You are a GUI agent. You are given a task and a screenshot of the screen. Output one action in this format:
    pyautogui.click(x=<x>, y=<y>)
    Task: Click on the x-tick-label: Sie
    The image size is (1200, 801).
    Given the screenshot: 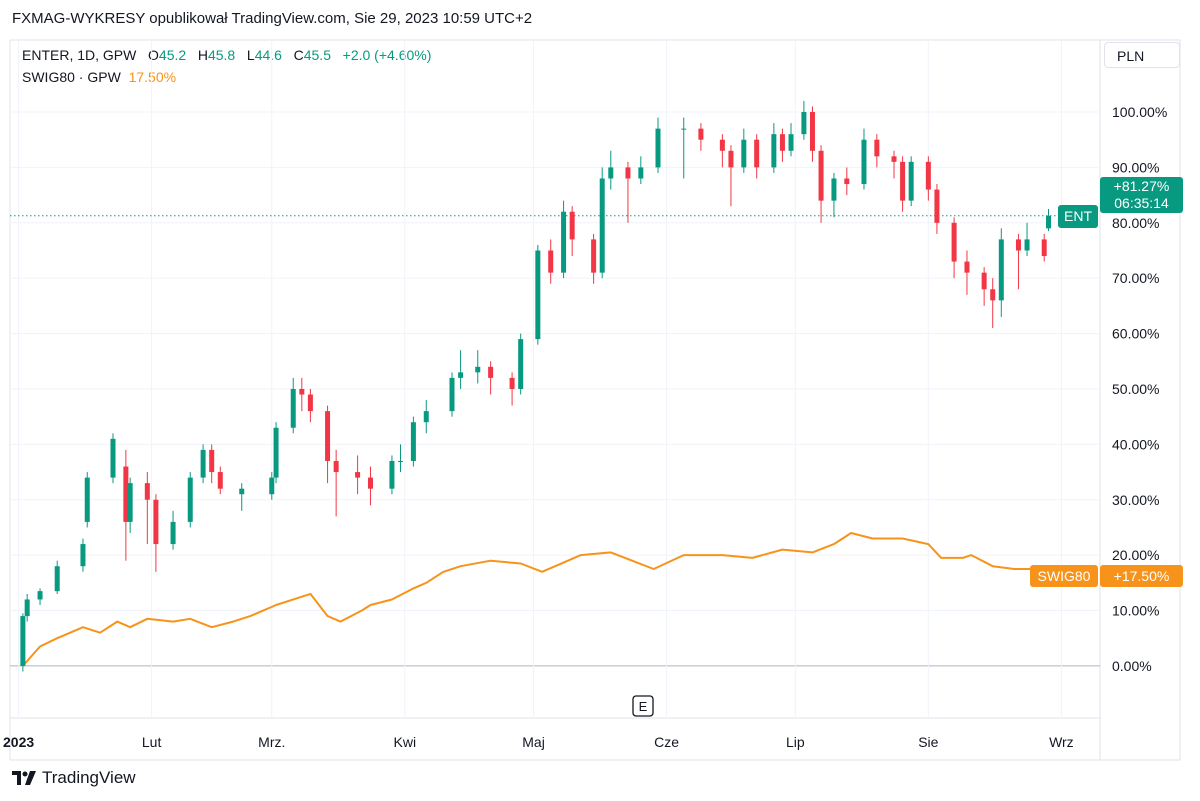 What is the action you would take?
    pyautogui.click(x=928, y=742)
    